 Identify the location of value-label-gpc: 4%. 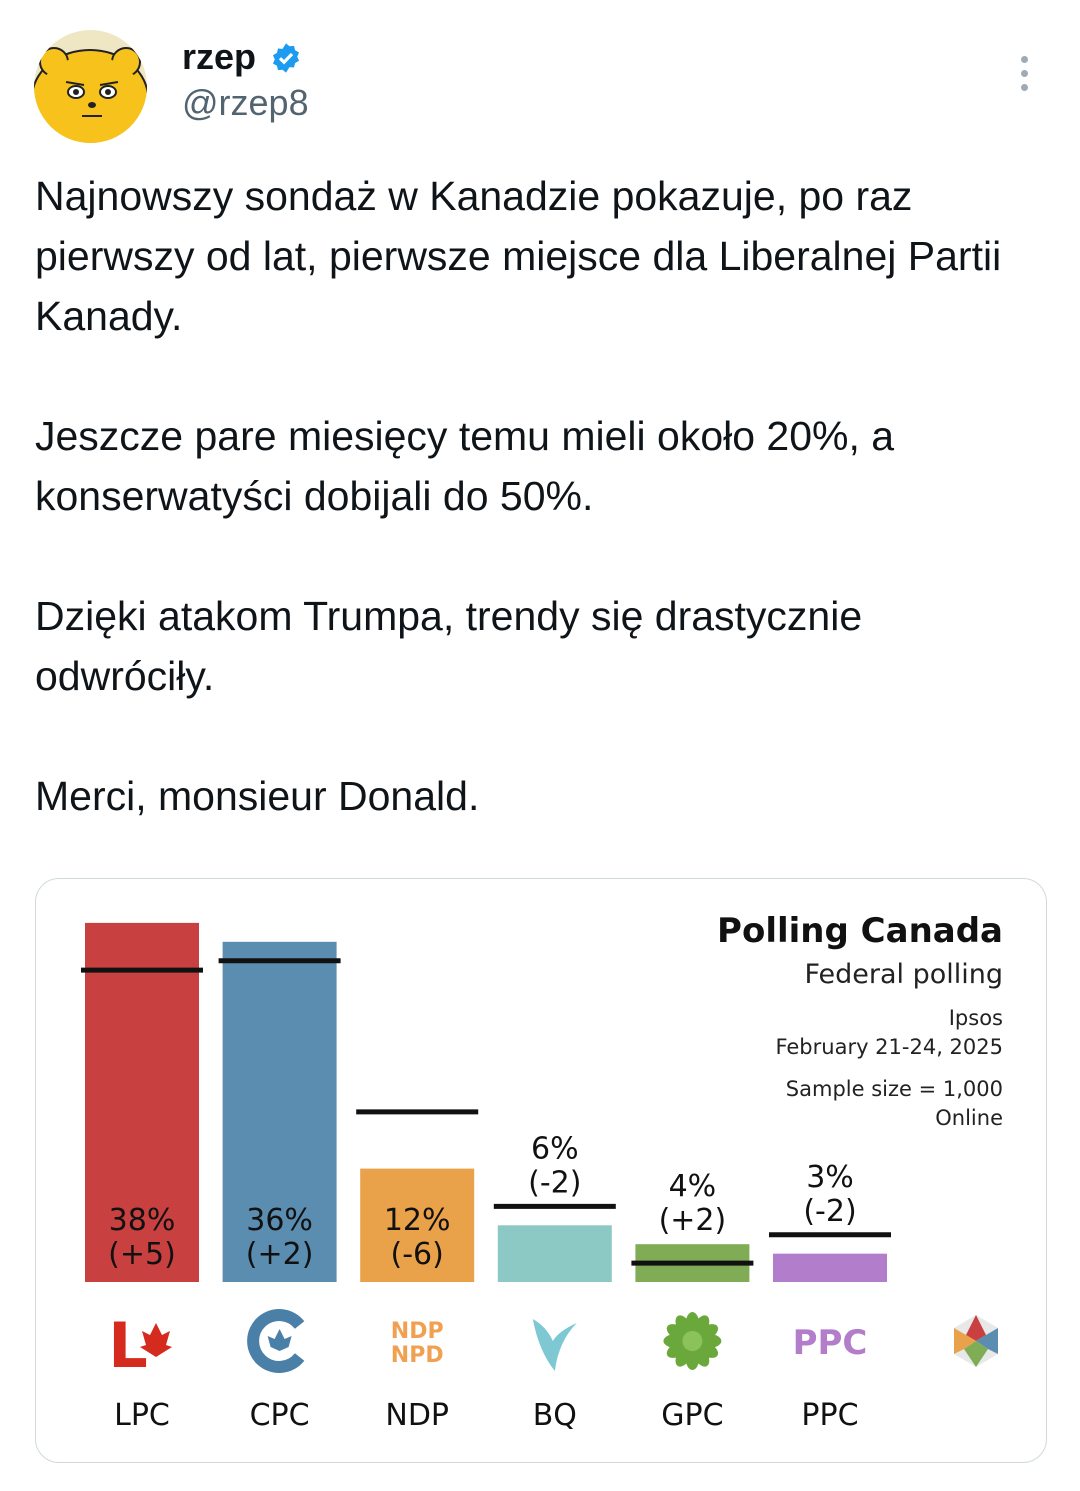
(693, 1186).